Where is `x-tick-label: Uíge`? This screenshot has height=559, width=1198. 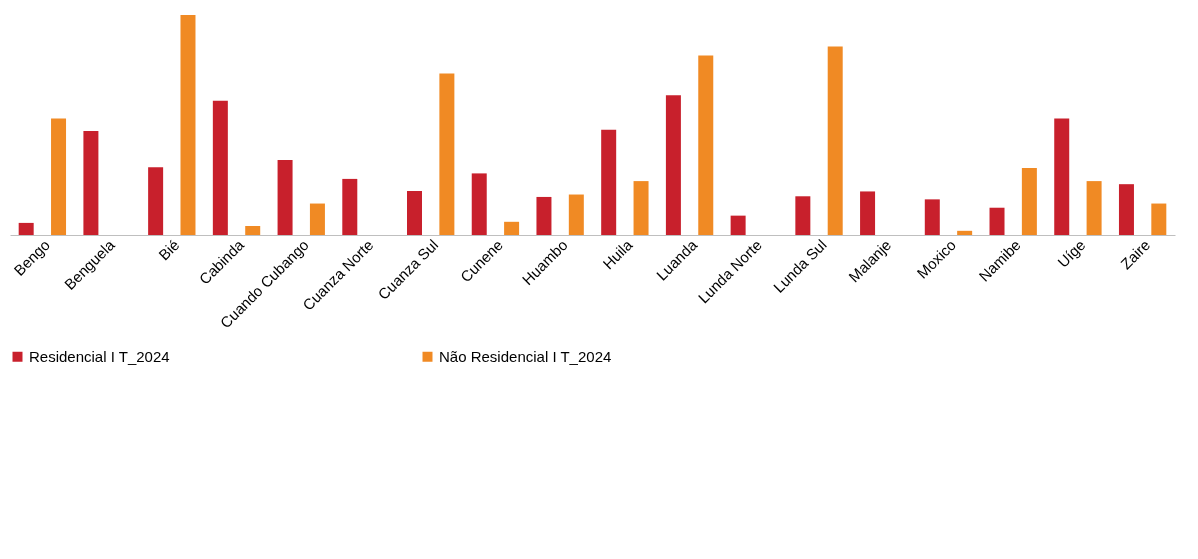
x-tick-label: Uíge is located at coordinates (1071, 253).